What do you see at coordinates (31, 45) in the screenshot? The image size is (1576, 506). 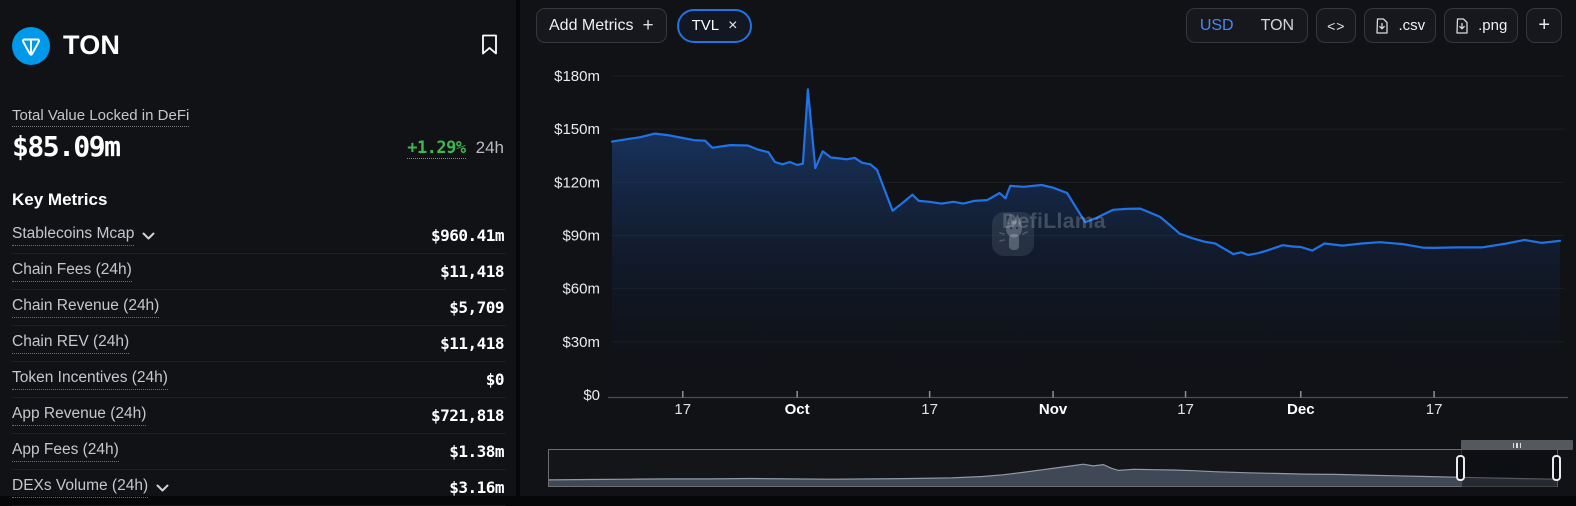 I see `ton-logo-icon` at bounding box center [31, 45].